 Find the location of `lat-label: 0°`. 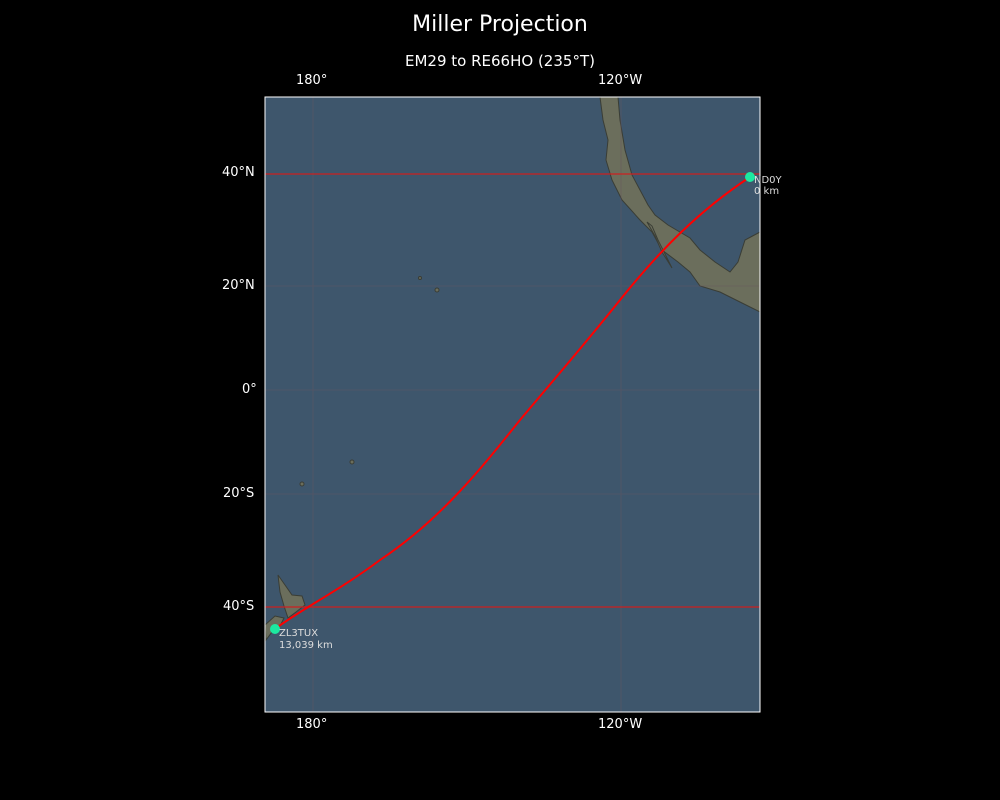

lat-label: 0° is located at coordinates (249, 389).